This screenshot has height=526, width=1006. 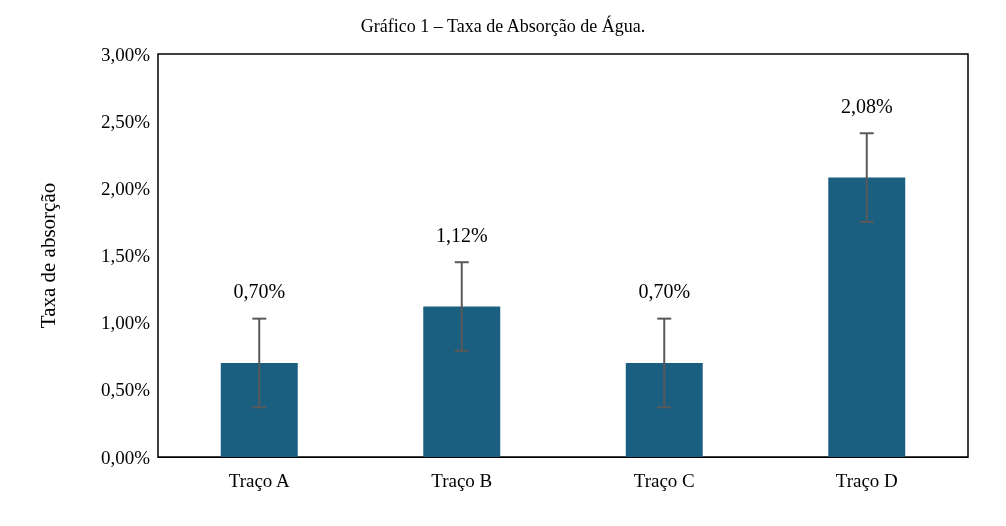 What do you see at coordinates (866, 105) in the screenshot?
I see `data-label: 2,08%` at bounding box center [866, 105].